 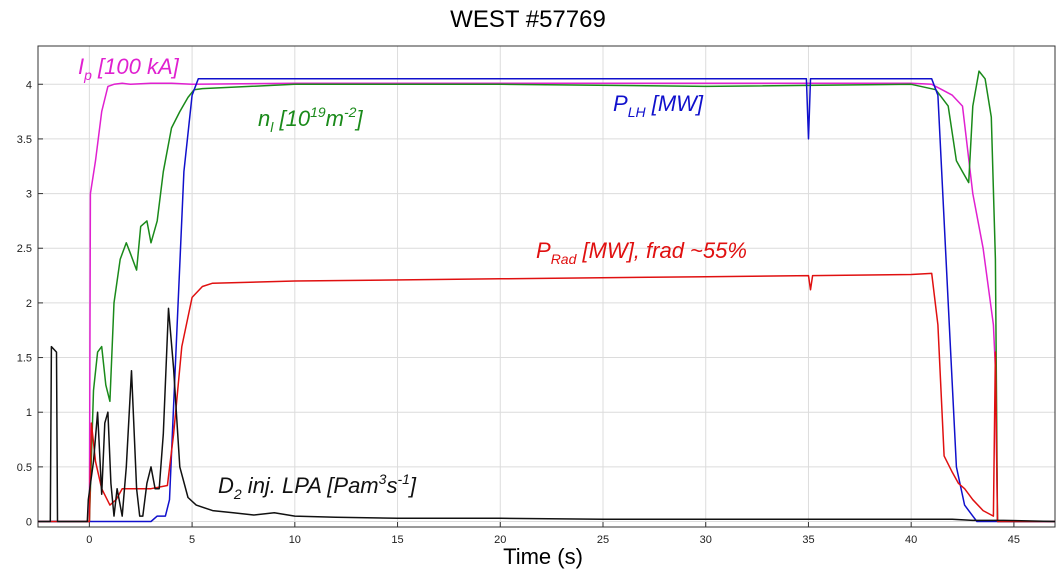 What do you see at coordinates (500, 540) in the screenshot?
I see `x-tick-label: 20` at bounding box center [500, 540].